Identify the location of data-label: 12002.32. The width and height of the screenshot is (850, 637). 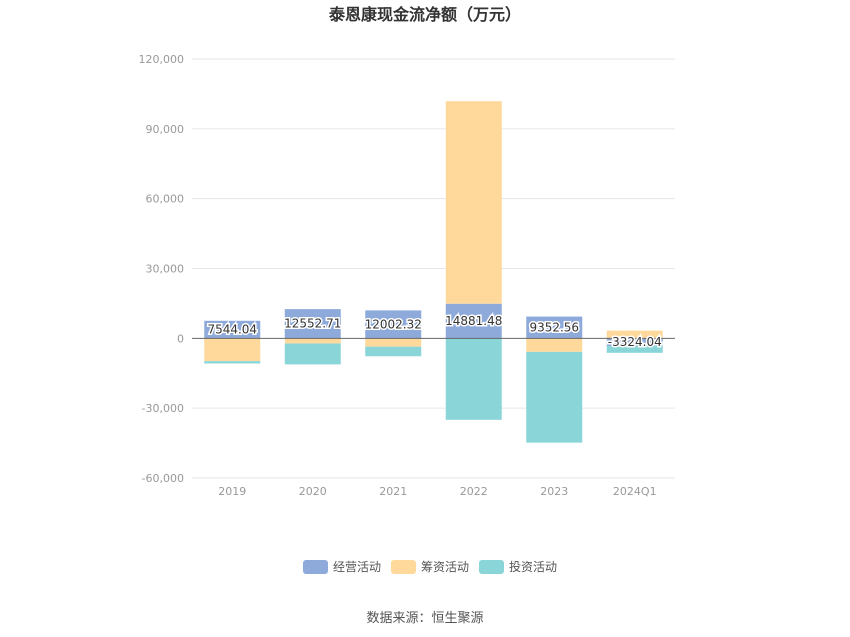
(393, 324).